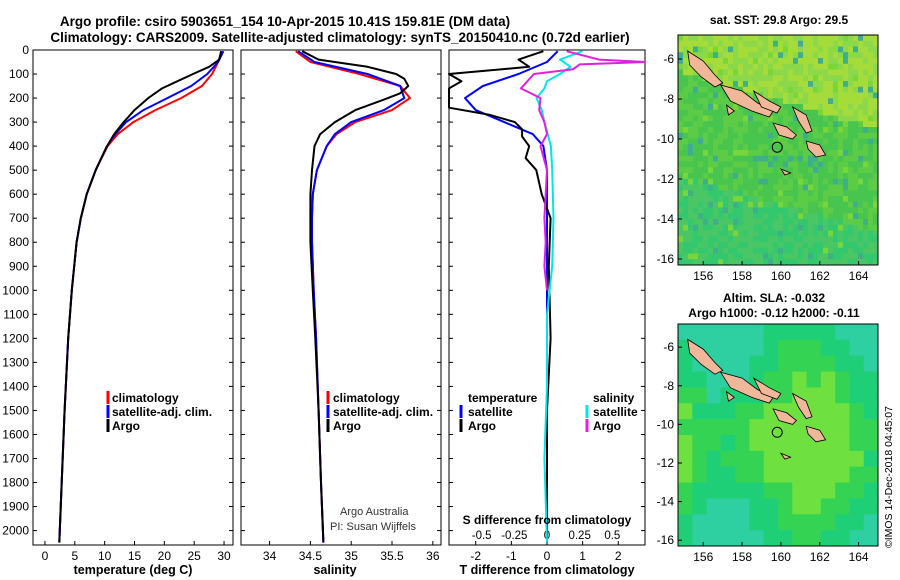 Image resolution: width=900 pixels, height=580 pixels. Describe the element at coordinates (15, 434) in the screenshot. I see `depth-tick-label: 1600` at that location.